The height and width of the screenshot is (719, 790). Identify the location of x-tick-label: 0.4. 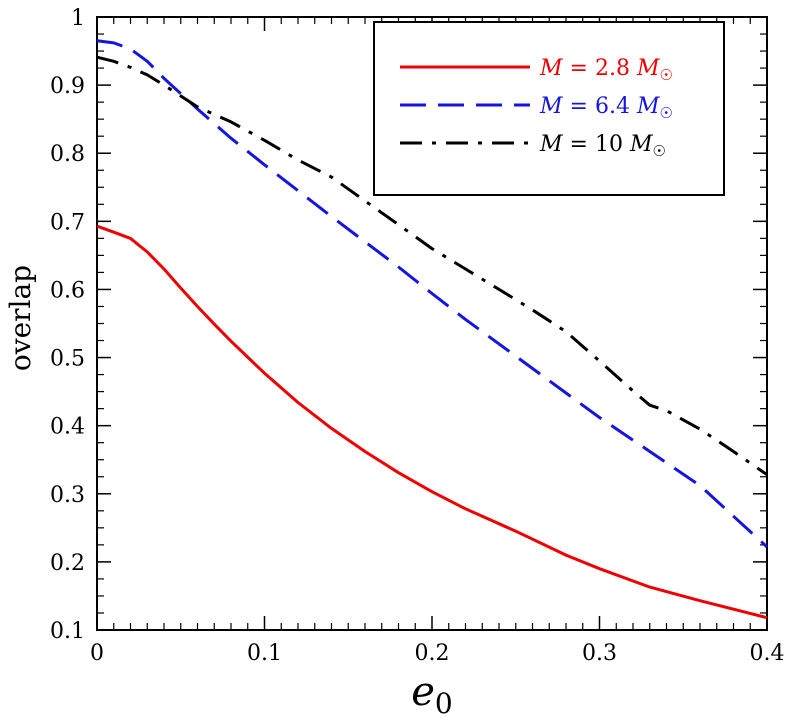
(767, 653).